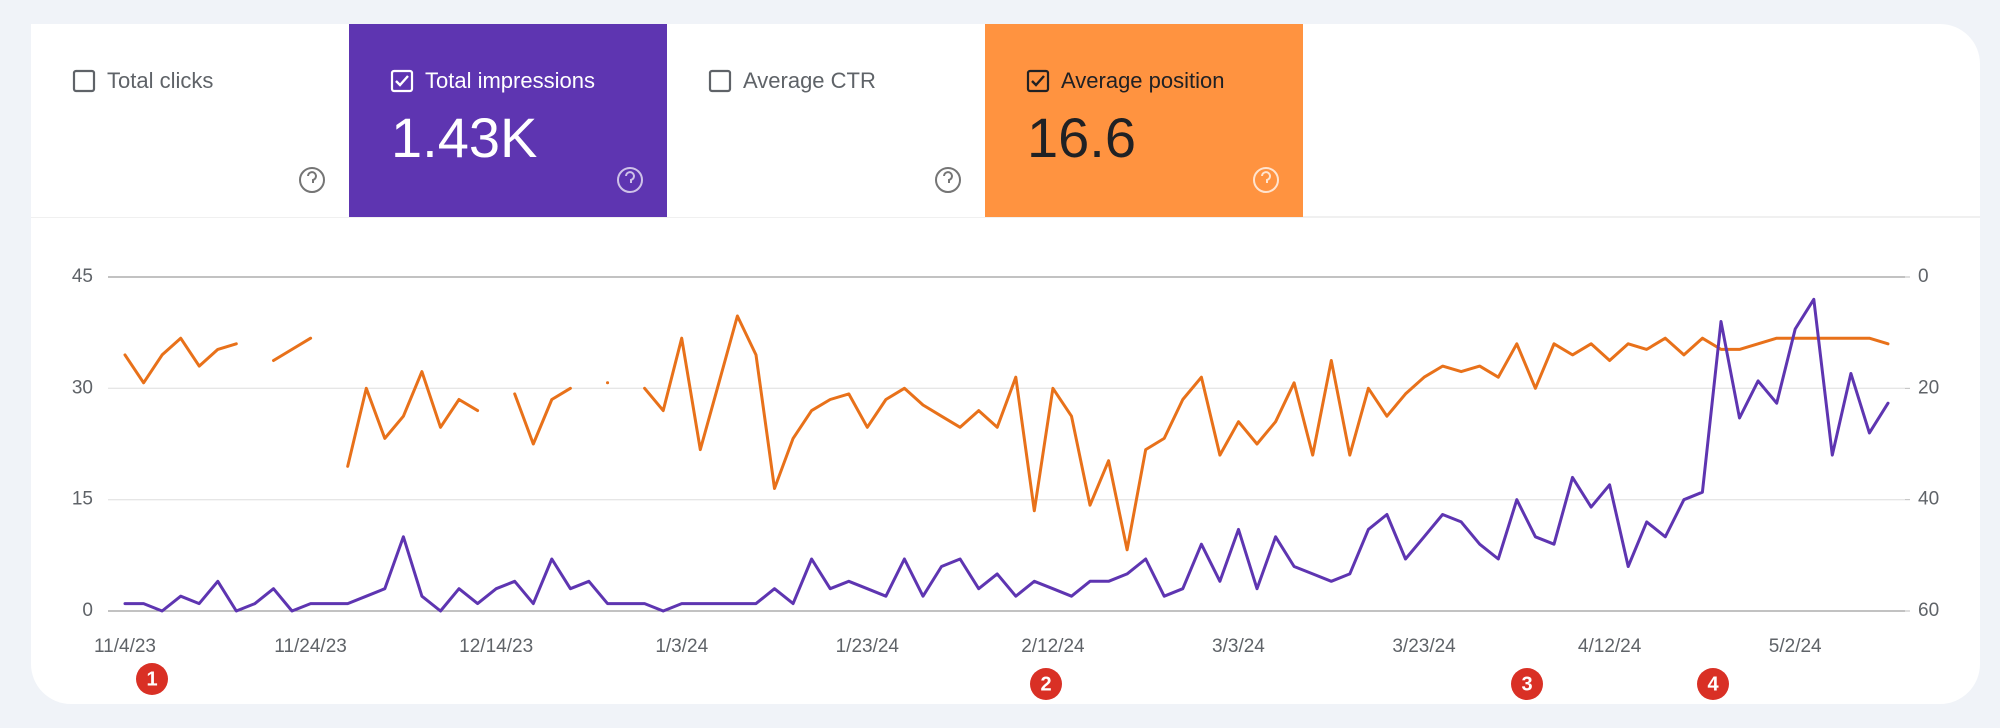 This screenshot has width=2000, height=728. Describe the element at coordinates (82, 387) in the screenshot. I see `y-tick-label: 30` at that location.